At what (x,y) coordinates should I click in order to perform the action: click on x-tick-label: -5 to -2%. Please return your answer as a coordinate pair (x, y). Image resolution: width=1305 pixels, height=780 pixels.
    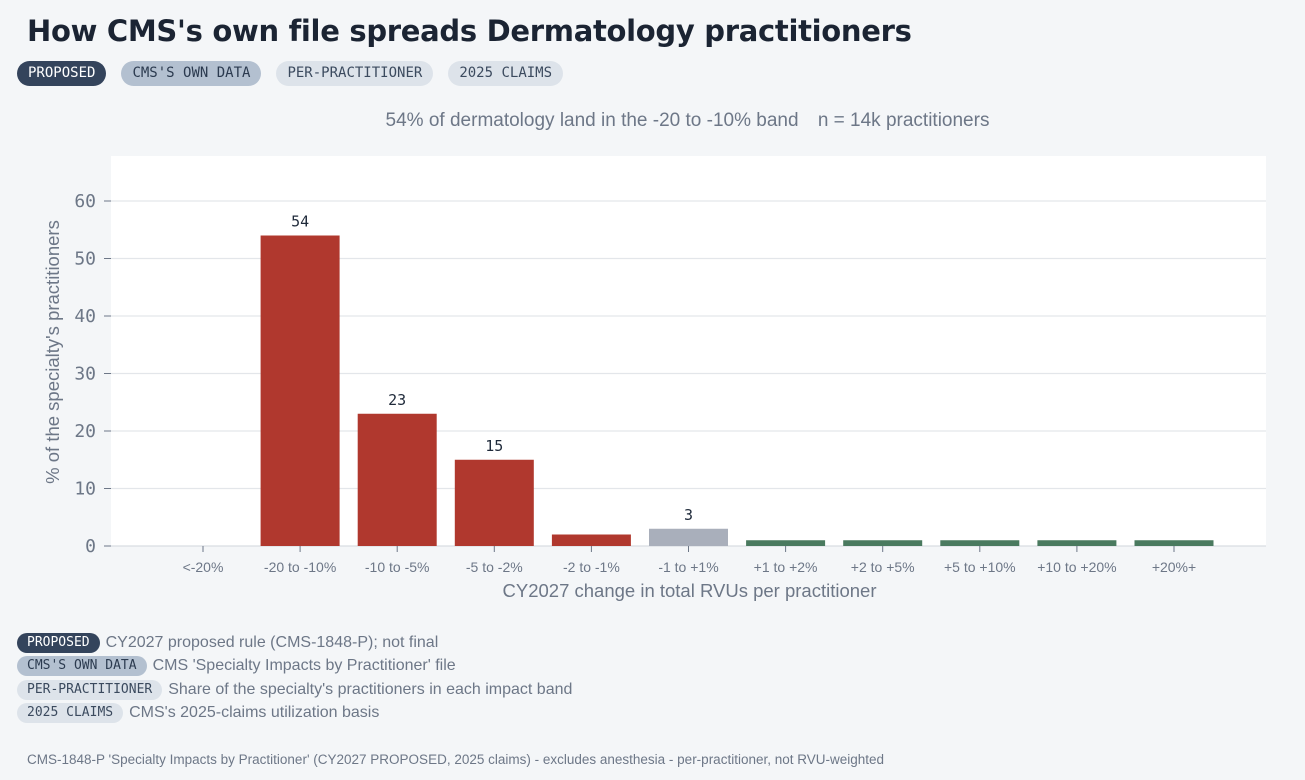
    Looking at the image, I should click on (494, 567).